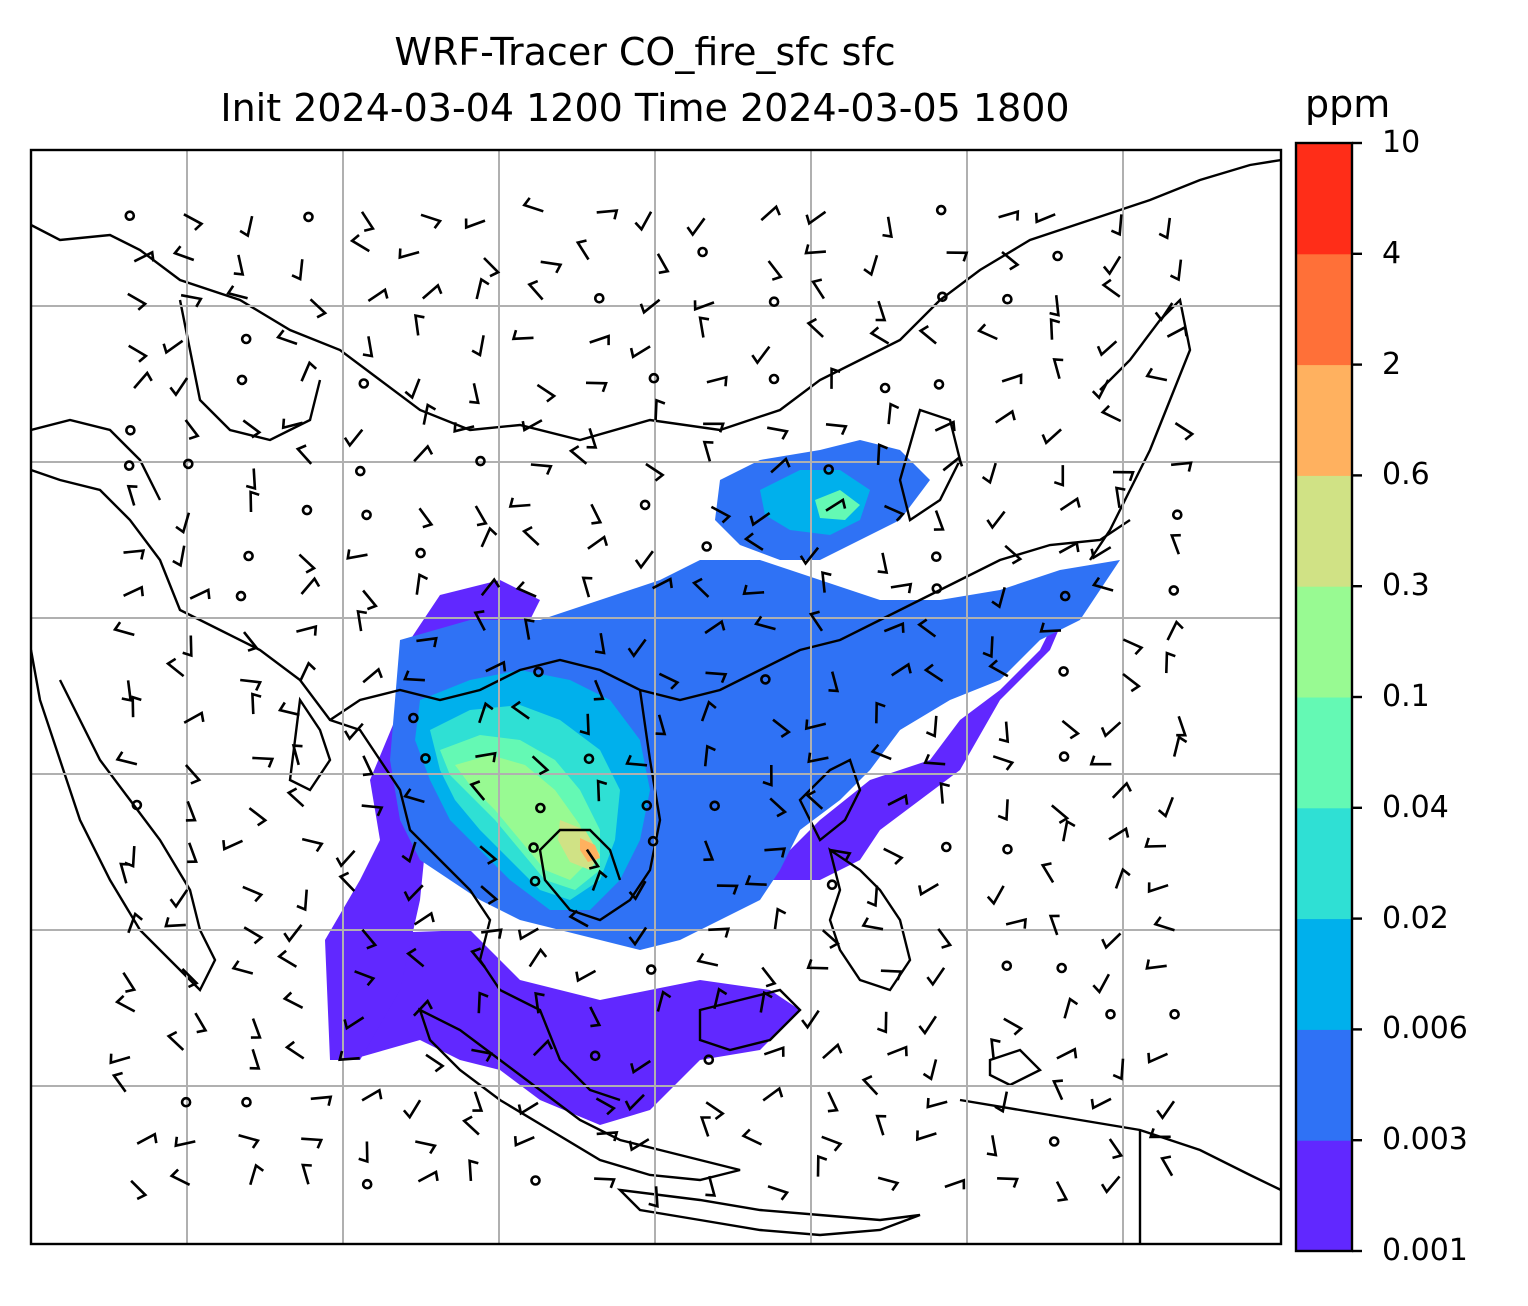 The image size is (1528, 1306). Describe the element at coordinates (1357, 697) in the screenshot. I see `colorbar-ticks` at that location.